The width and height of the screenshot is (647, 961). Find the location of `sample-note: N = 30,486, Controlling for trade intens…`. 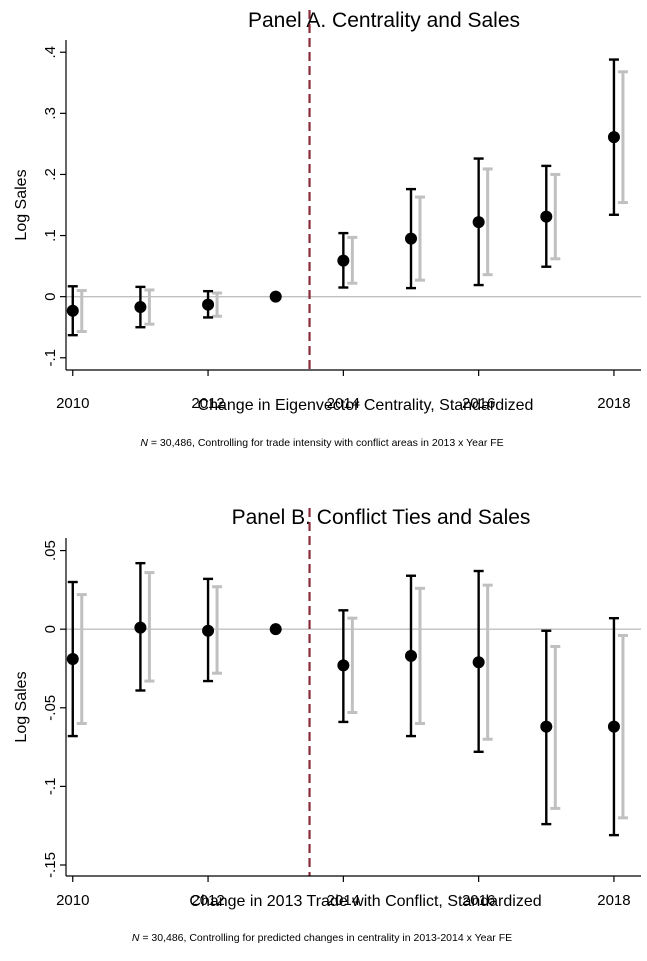

sample-note: N = 30,486, Controlling for trade intens… is located at coordinates (321, 443).